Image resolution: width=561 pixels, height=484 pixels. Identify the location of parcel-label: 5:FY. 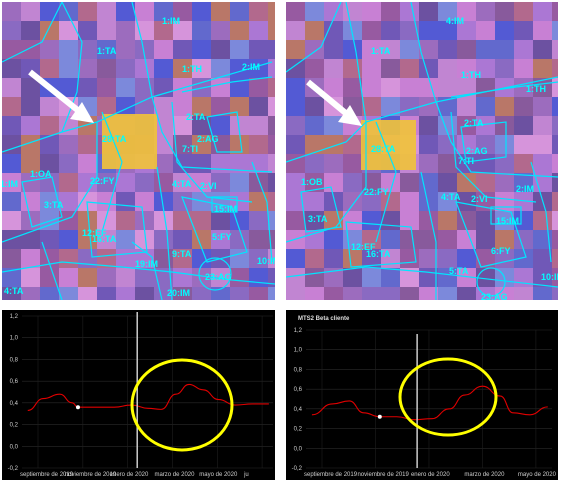
(222, 237).